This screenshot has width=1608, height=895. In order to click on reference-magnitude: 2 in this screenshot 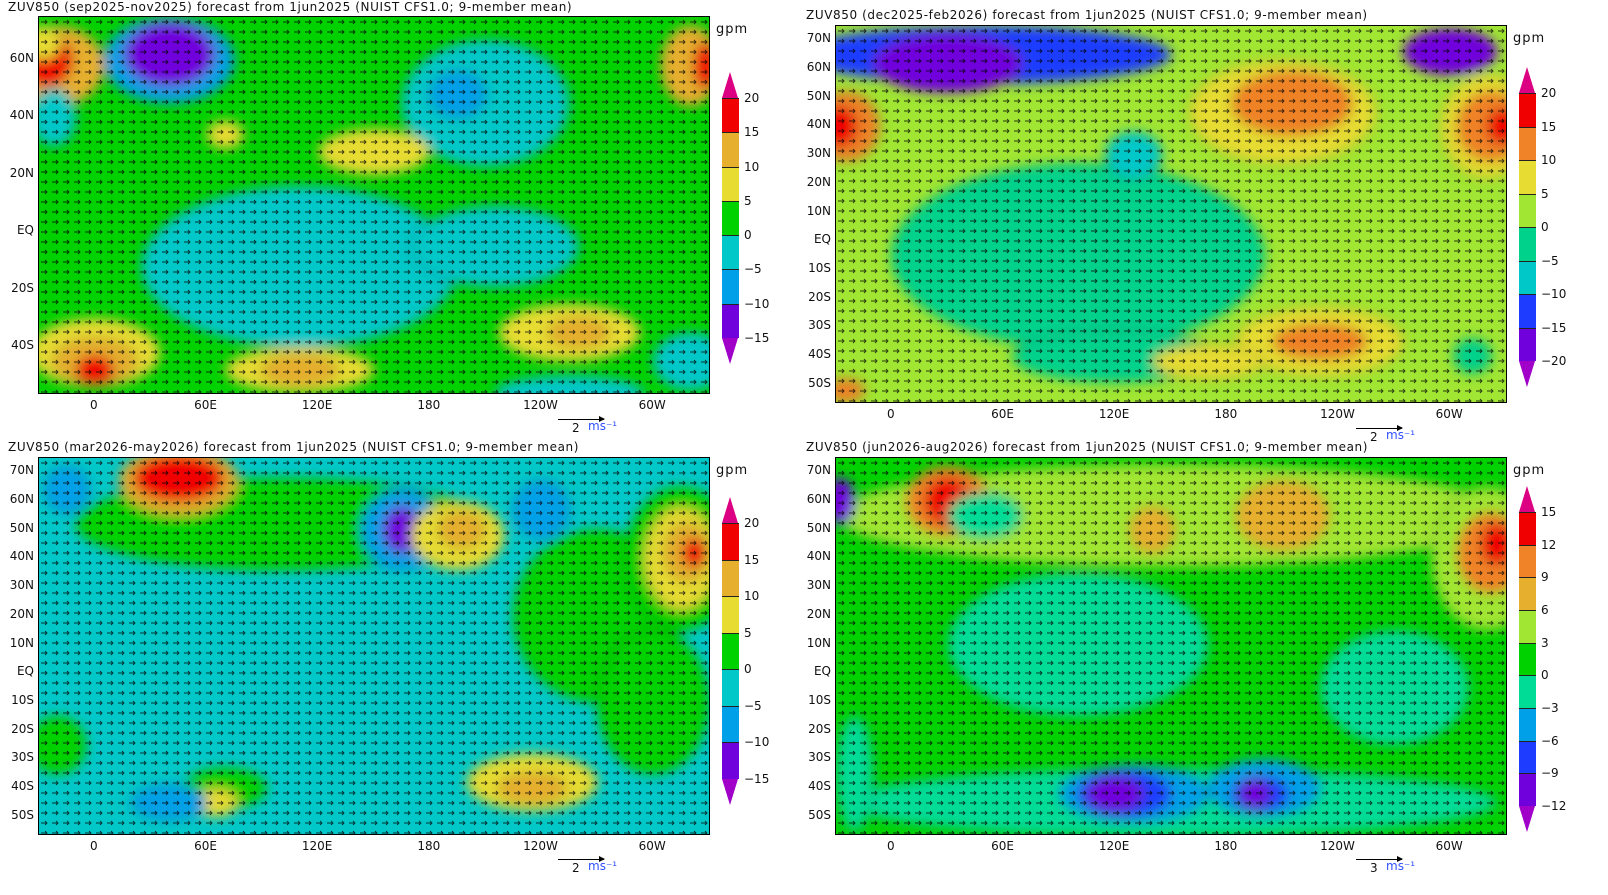, I will do `click(1374, 437)`.